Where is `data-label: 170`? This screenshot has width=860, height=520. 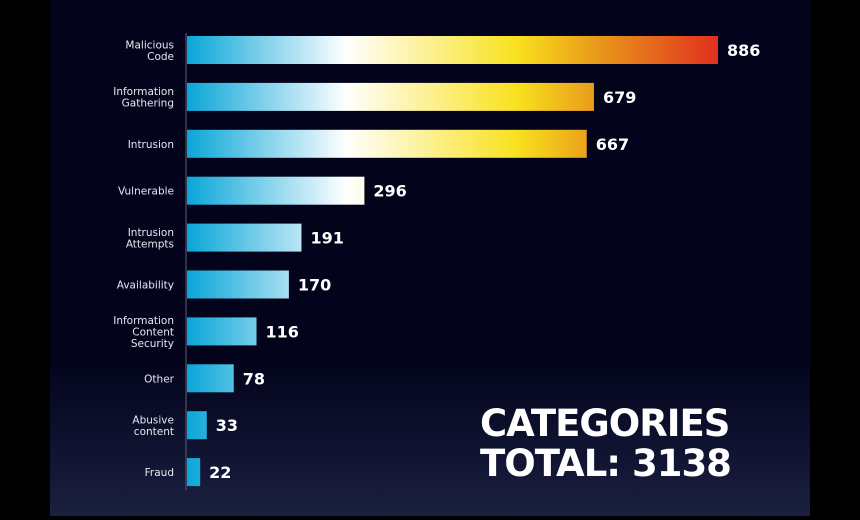
data-label: 170 is located at coordinates (314, 285).